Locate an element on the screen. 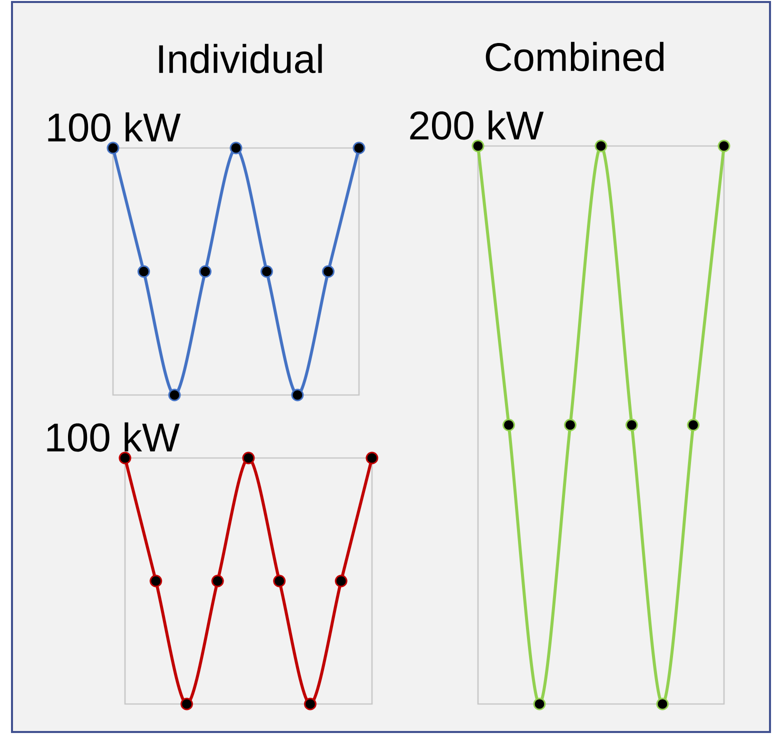 The height and width of the screenshot is (734, 772). chart-title: Individual is located at coordinates (240, 59).